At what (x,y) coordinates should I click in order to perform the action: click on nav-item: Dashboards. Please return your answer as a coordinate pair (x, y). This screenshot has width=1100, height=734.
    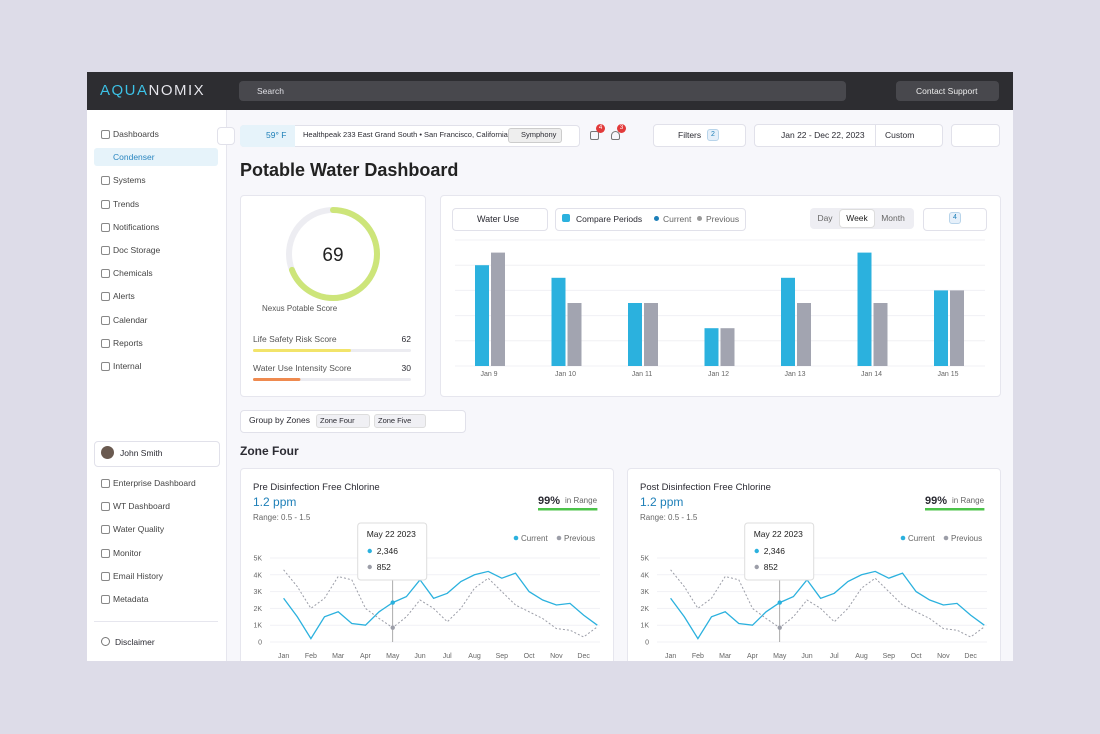
    Looking at the image, I should click on (136, 134).